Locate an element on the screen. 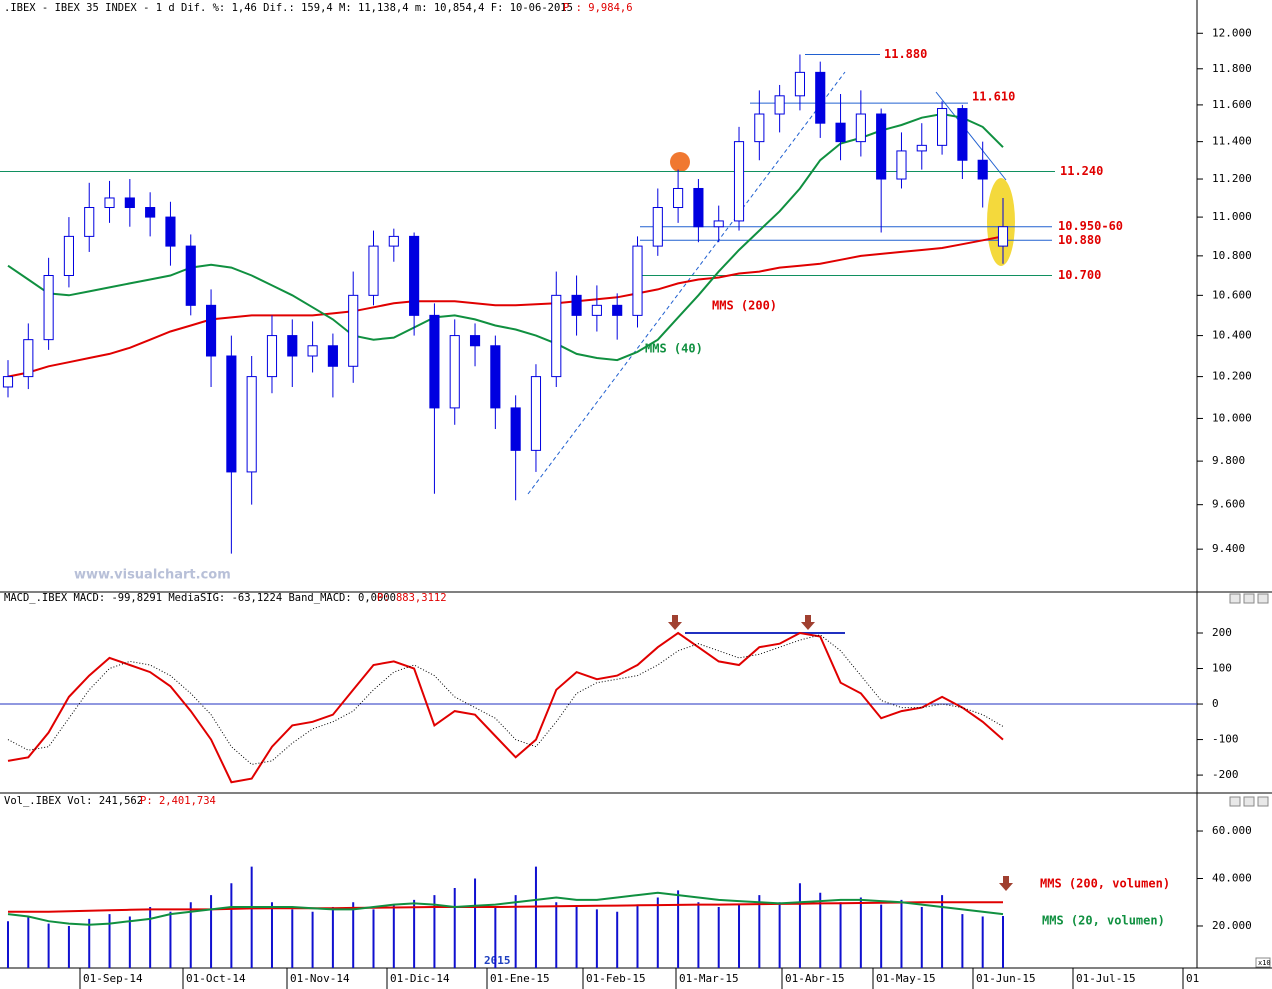  x-tick-label: 01-May-15 is located at coordinates (906, 978).